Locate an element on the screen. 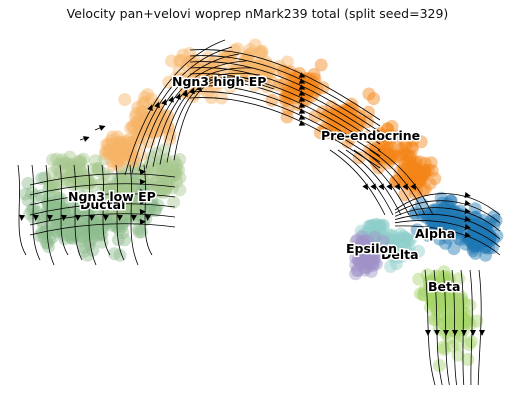 Image resolution: width=515 pixels, height=408 pixels. cluster-label: Beta is located at coordinates (444, 286).